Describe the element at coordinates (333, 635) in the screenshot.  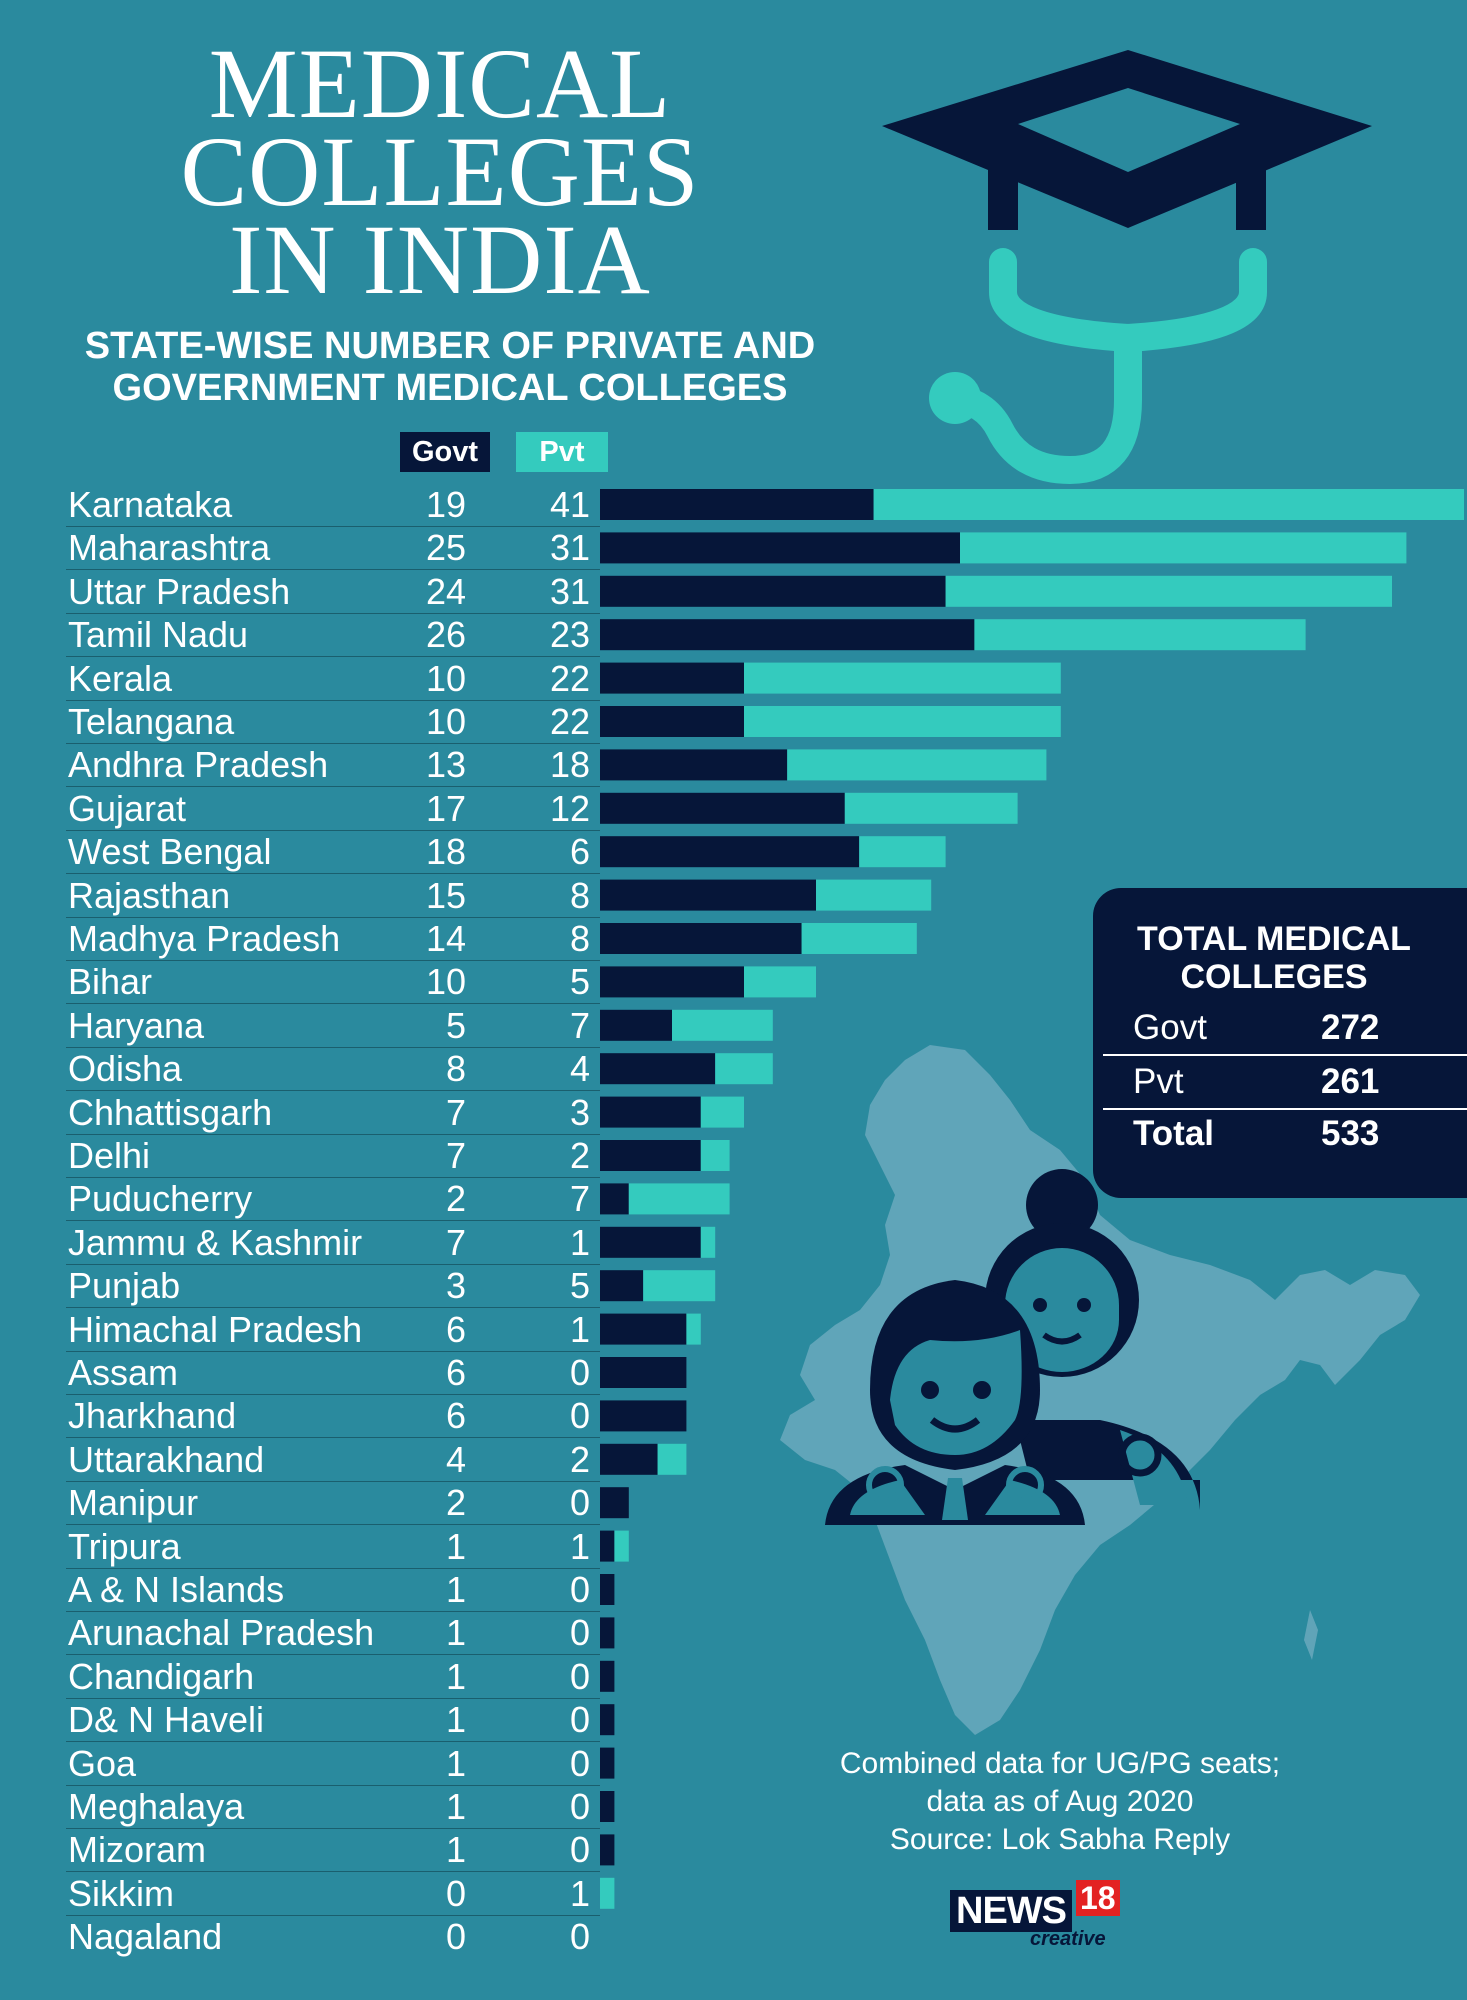
I see `table-row: Tamil Nadu 26 23` at that location.